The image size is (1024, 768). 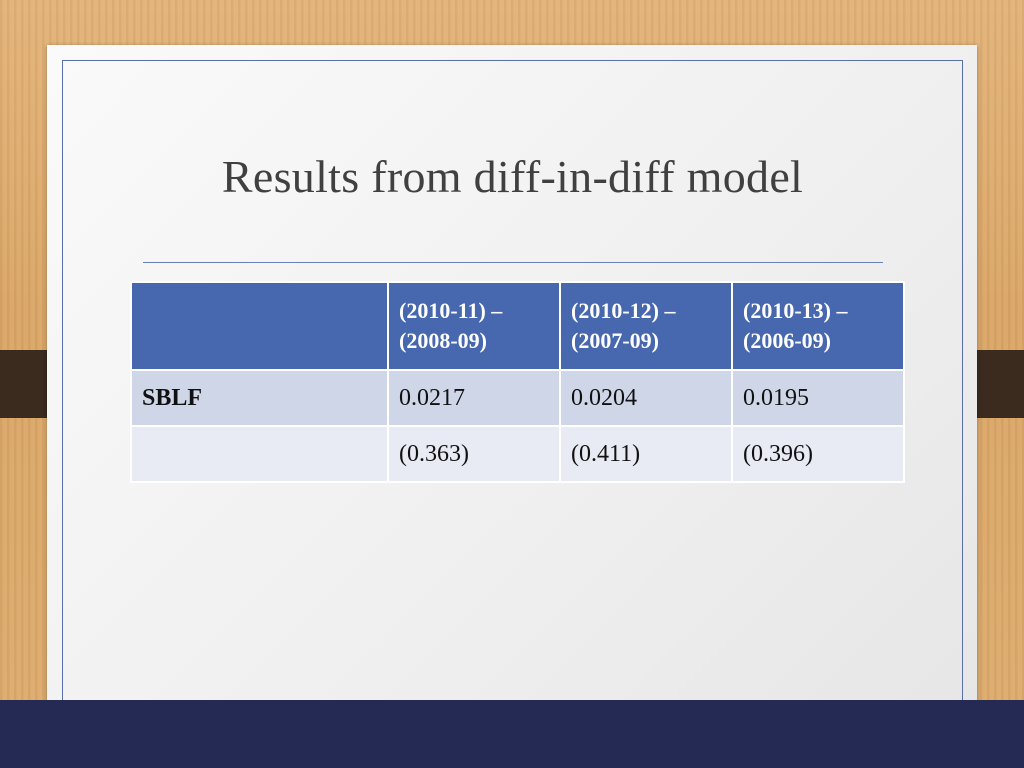 I want to click on header-cell-empty, so click(x=259, y=326).